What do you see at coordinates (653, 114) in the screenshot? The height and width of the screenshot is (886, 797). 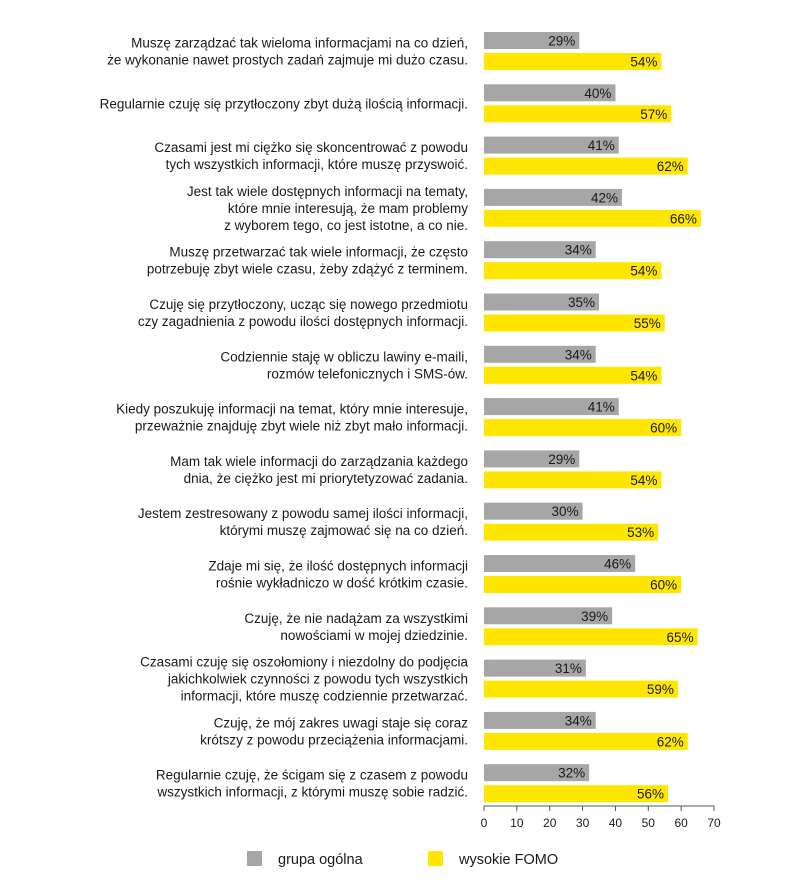 I see `value-label: 57%` at bounding box center [653, 114].